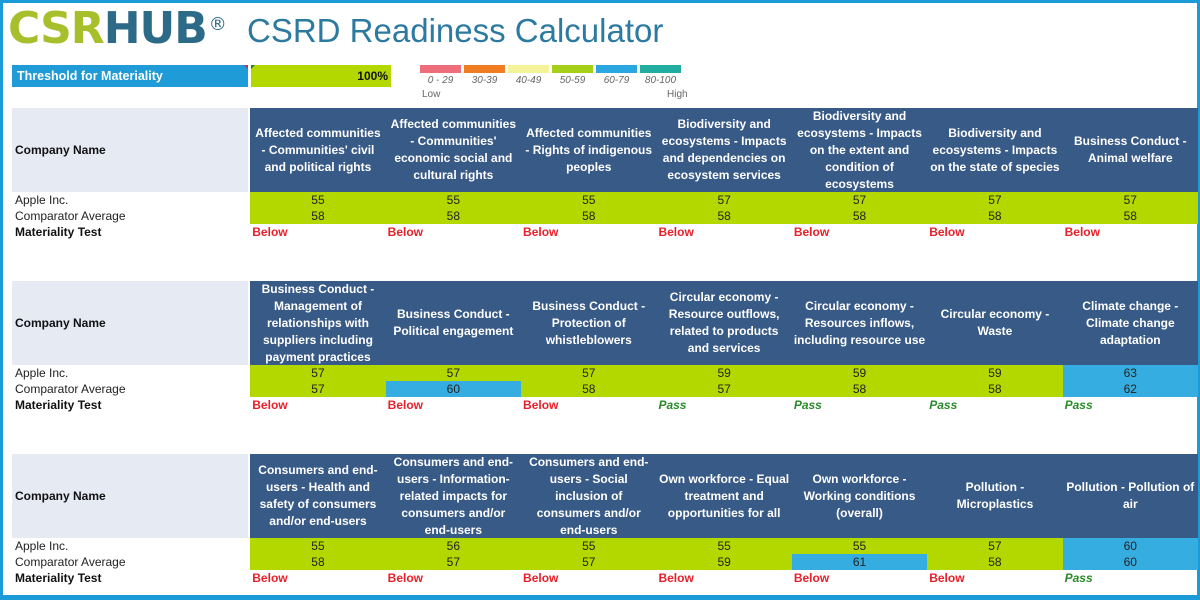 This screenshot has width=1200, height=600. I want to click on legend-item: 40-49, so click(528, 75).